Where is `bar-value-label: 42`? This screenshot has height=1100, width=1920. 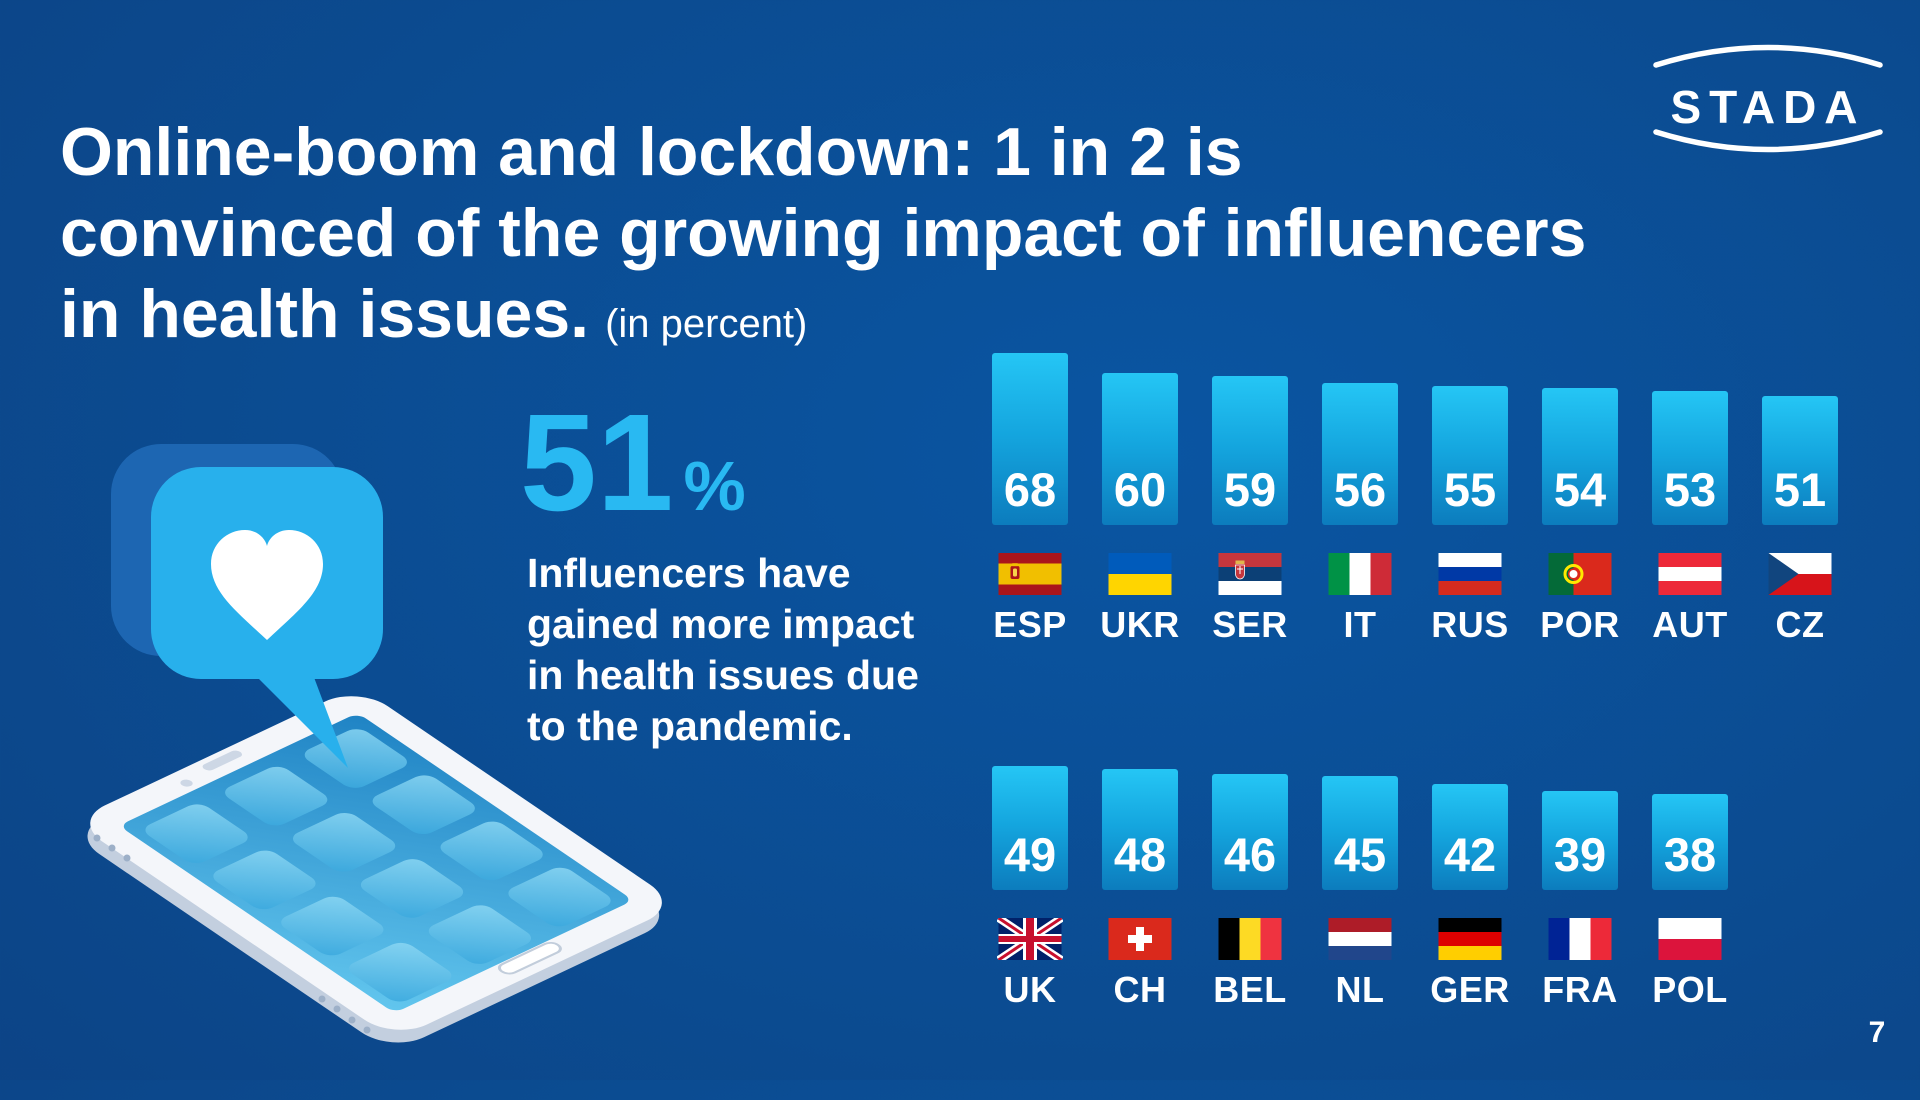 bar-value-label: 42 is located at coordinates (1470, 854).